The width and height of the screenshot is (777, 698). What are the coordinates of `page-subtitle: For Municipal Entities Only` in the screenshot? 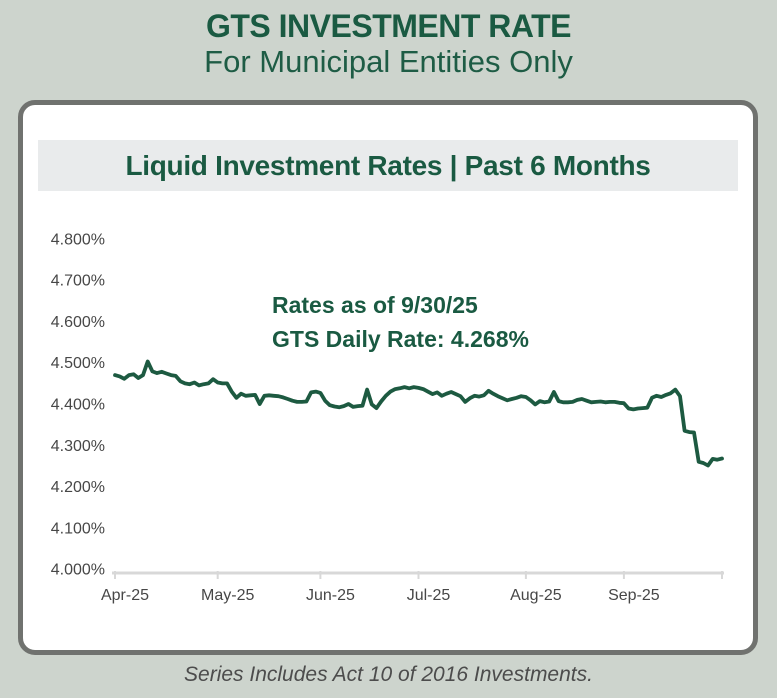 It's located at (388, 62).